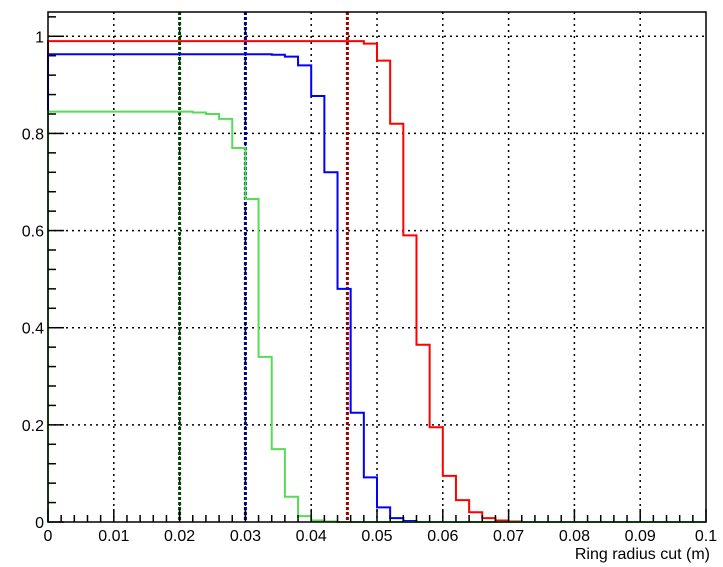  Describe the element at coordinates (376, 536) in the screenshot. I see `x-tick-label: 0.05` at that location.